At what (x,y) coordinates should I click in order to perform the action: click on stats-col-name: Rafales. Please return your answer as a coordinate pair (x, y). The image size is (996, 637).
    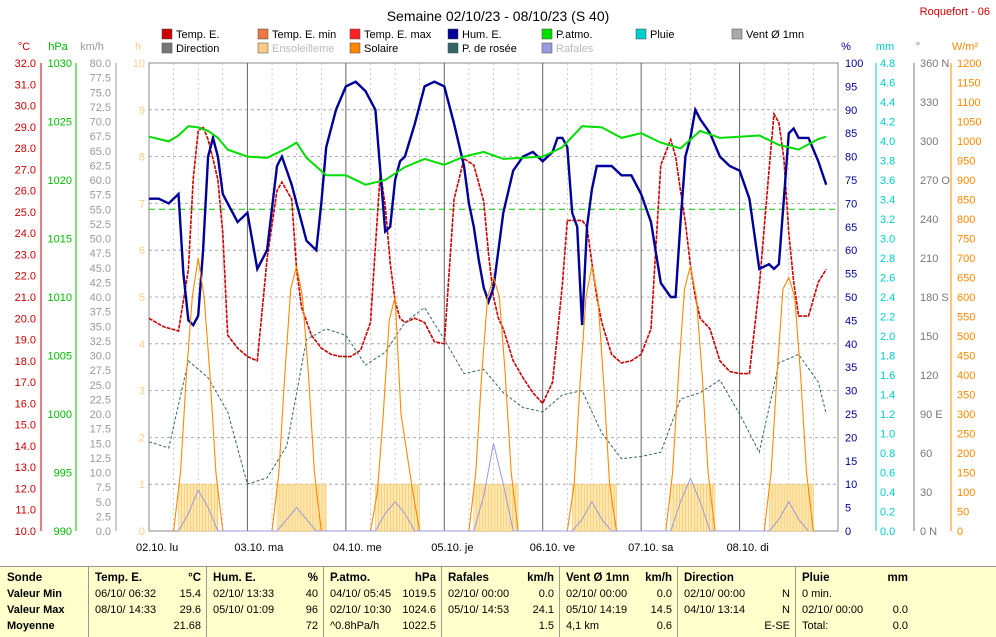
    Looking at the image, I should click on (468, 578).